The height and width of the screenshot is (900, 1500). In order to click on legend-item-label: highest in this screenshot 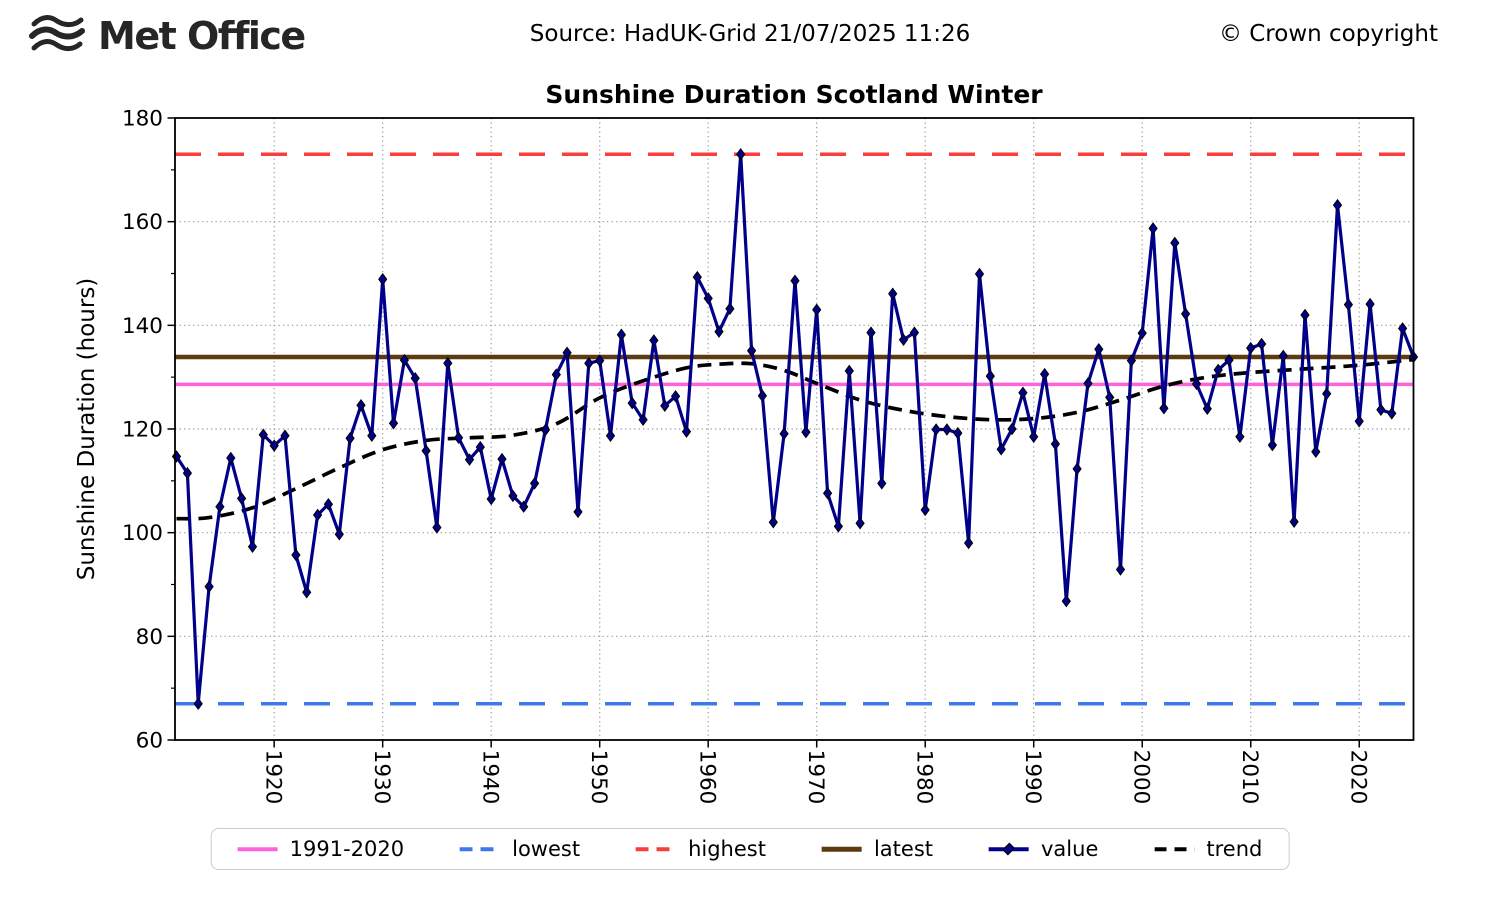, I will do `click(727, 849)`.